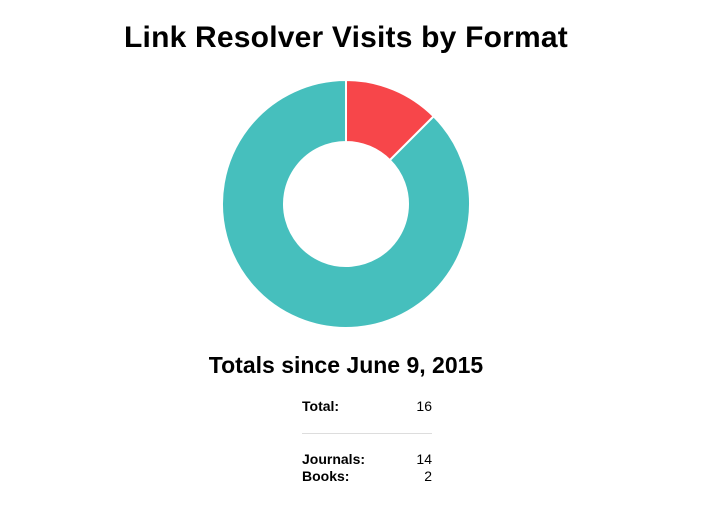  What do you see at coordinates (326, 476) in the screenshot?
I see `books-label: Books:` at bounding box center [326, 476].